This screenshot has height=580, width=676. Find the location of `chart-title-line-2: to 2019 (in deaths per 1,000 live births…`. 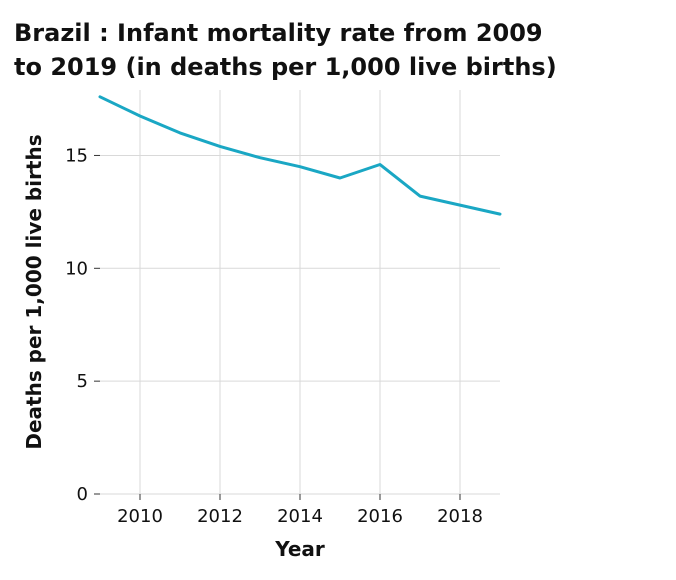

chart-title-line-2: to 2019 (in deaths per 1,000 live births… is located at coordinates (285, 67).